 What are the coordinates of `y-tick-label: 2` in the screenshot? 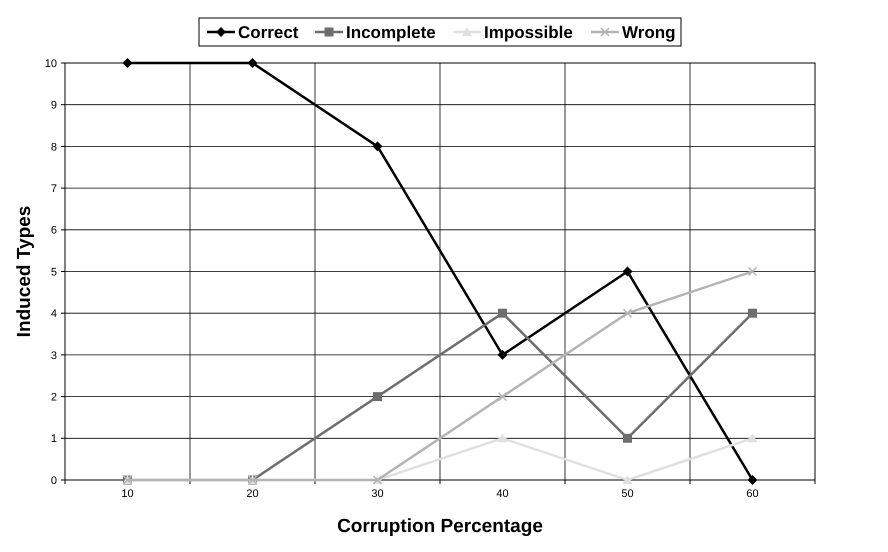 It's located at (53, 397).